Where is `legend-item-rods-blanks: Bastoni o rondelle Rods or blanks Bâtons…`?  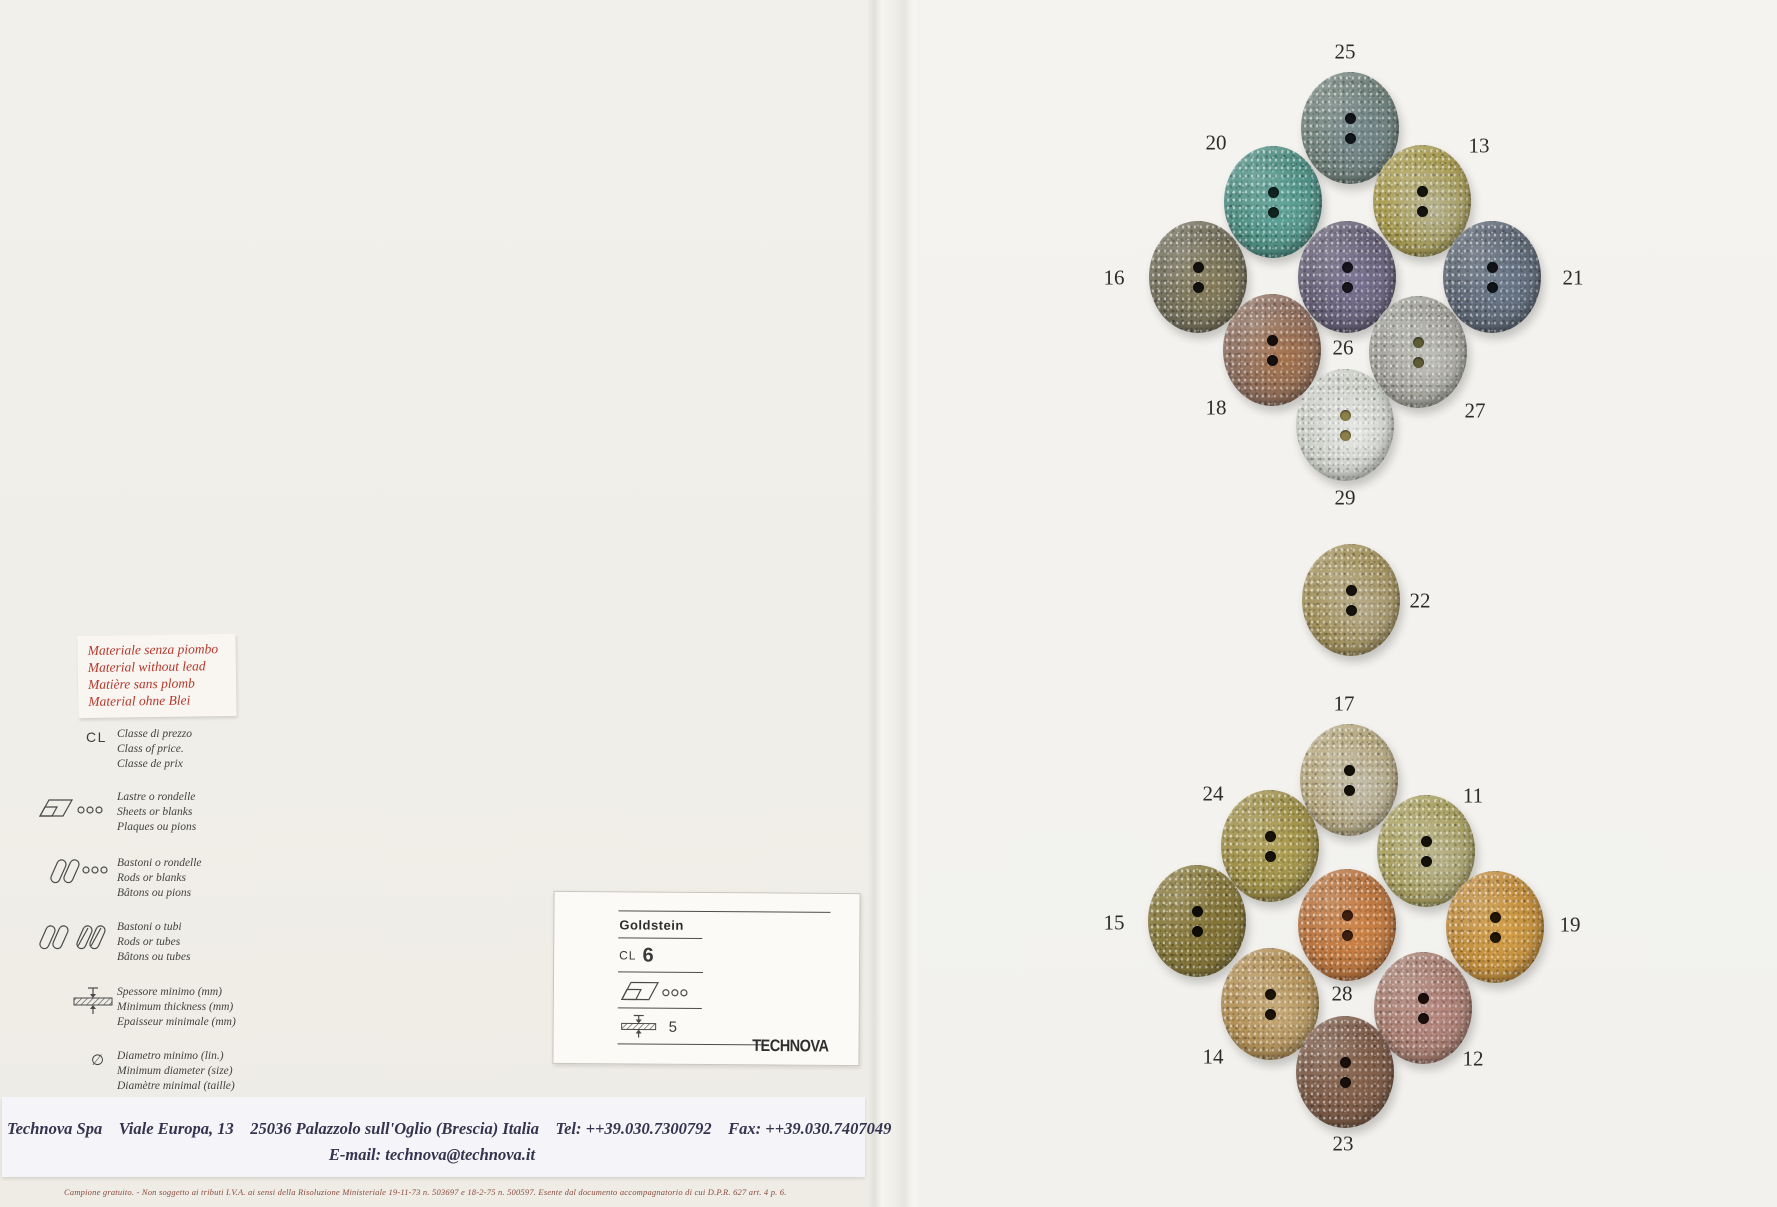
legend-item-rods-blanks: Bastoni o rondelle Rods or blanks Bâtons… is located at coordinates (170, 886).